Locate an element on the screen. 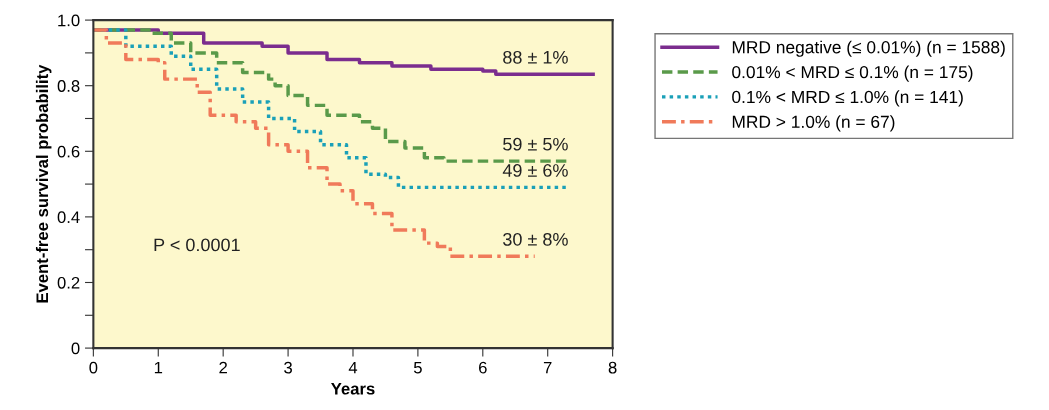 This screenshot has width=1049, height=410. x-tick-label: 5 is located at coordinates (417, 367).